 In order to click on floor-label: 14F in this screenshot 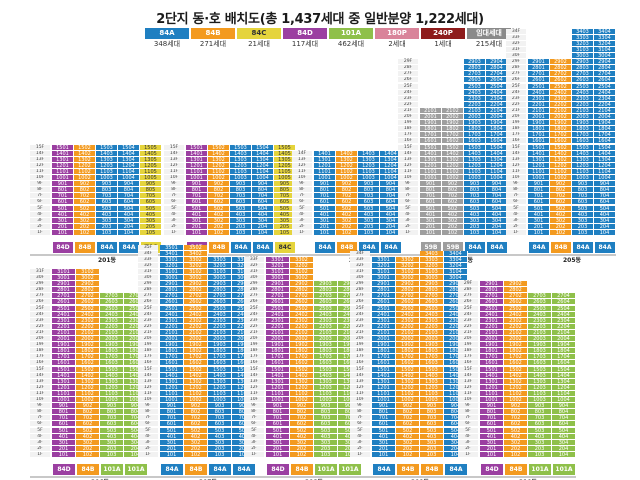, I will do `click(148, 375)`.